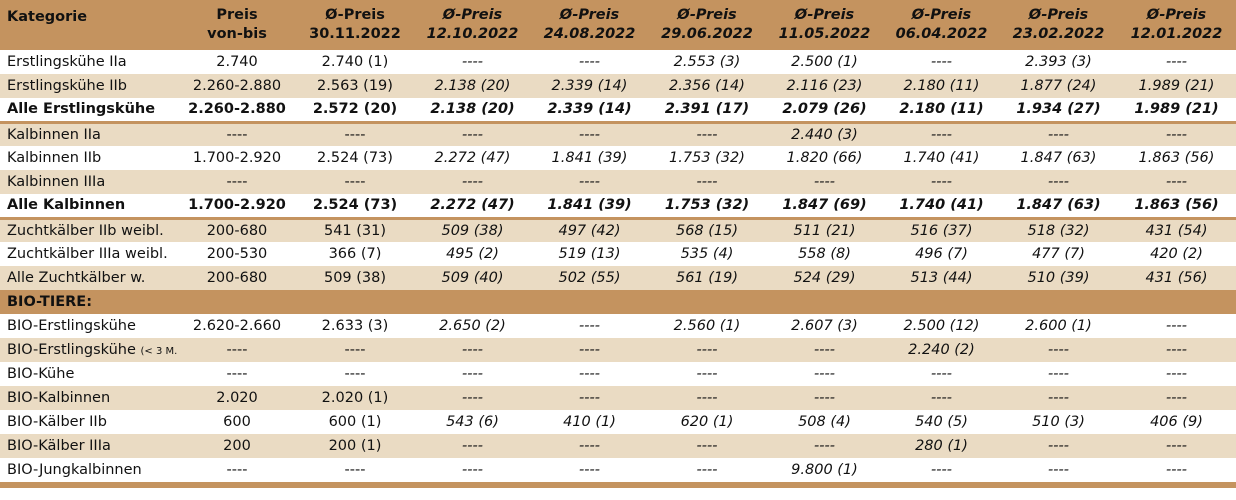  What do you see at coordinates (89, 158) in the screenshot?
I see `row-category: Kalbinnen IIb` at bounding box center [89, 158].